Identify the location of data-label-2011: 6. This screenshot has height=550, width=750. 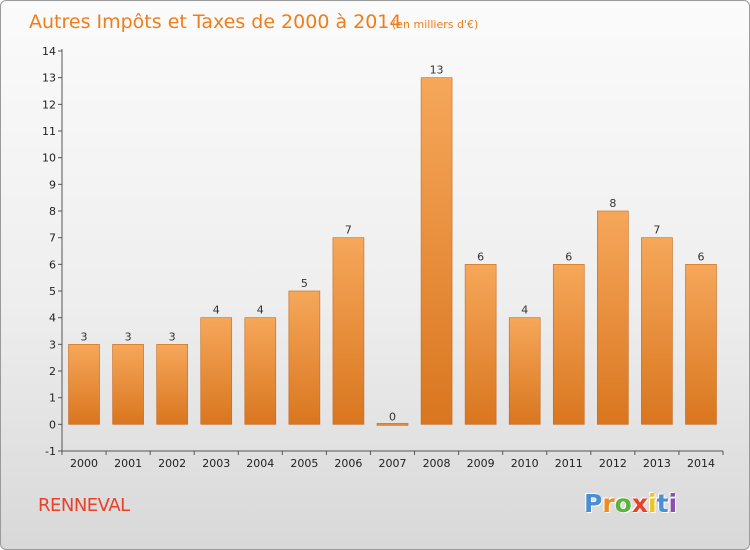
(568, 256).